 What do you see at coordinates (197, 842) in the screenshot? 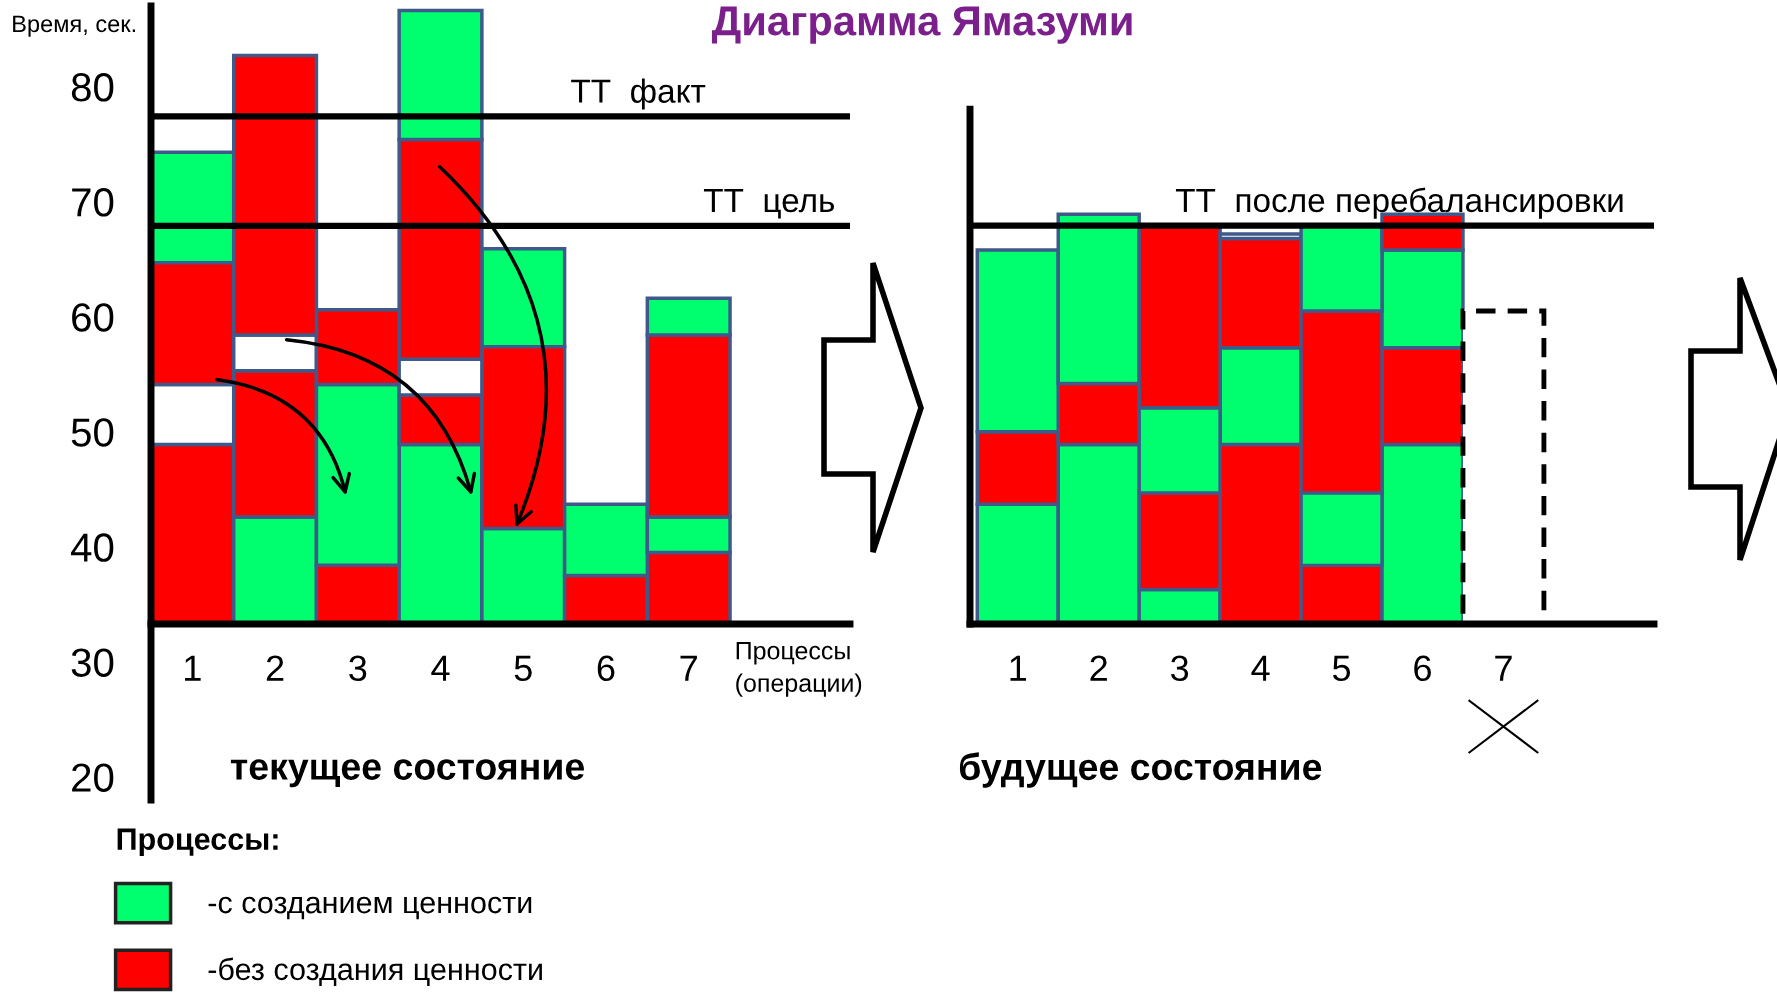
I see `legend-title: Процессы:` at bounding box center [197, 842].